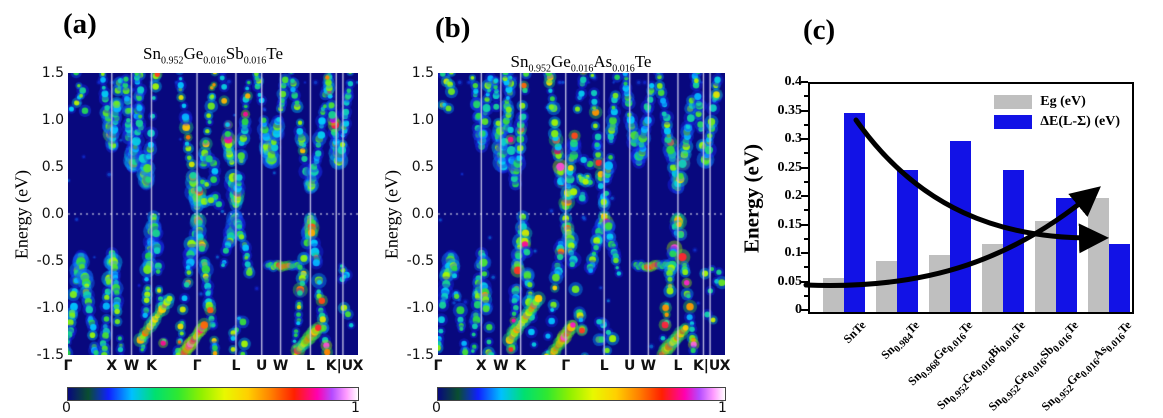  Describe the element at coordinates (790, 224) in the screenshot. I see `panel-c-ytick-label: 0.15` at that location.